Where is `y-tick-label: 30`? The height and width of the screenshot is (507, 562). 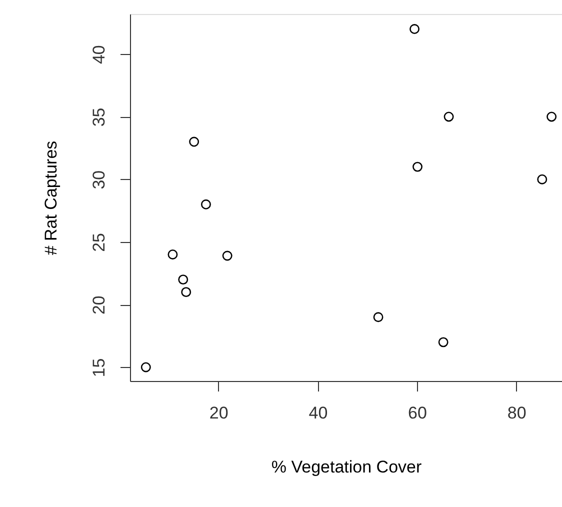
y-tick-label: 30 is located at coordinates (99, 180).